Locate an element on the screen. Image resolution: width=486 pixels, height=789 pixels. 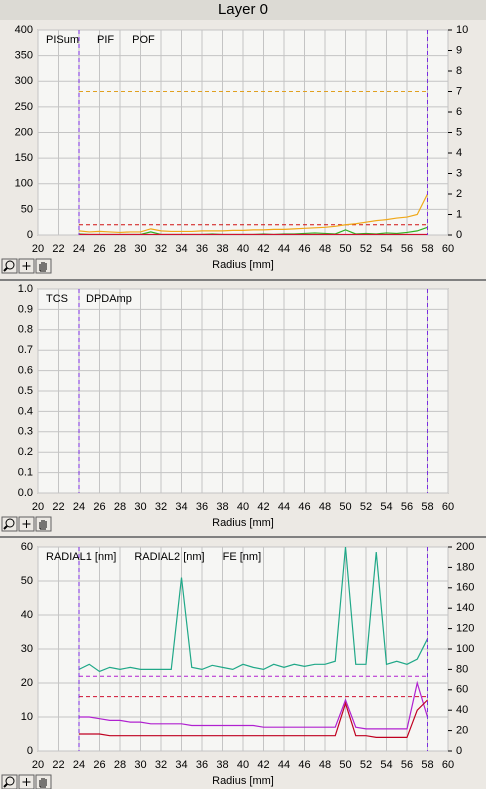
window-title: Layer 0 is located at coordinates (243, 9).